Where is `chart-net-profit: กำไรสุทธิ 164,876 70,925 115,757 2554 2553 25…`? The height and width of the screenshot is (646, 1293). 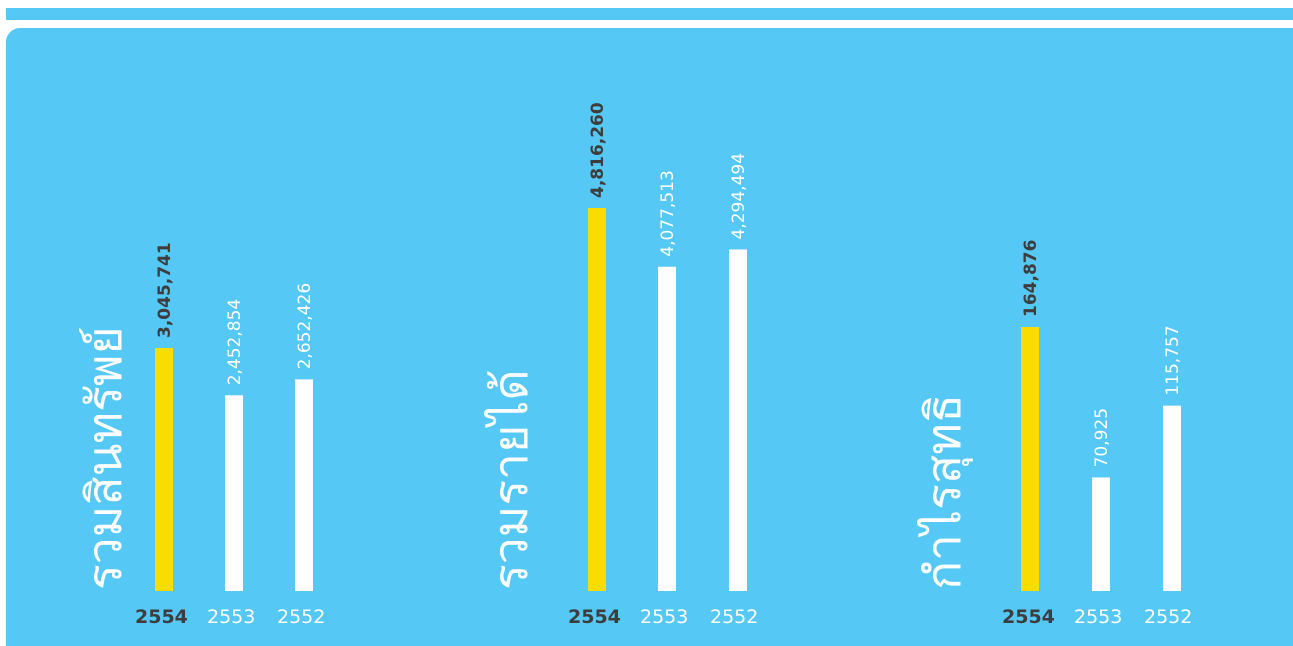 chart-net-profit: กำไรสุทธิ 164,876 70,925 115,757 2554 2553 25… is located at coordinates (1054, 434).